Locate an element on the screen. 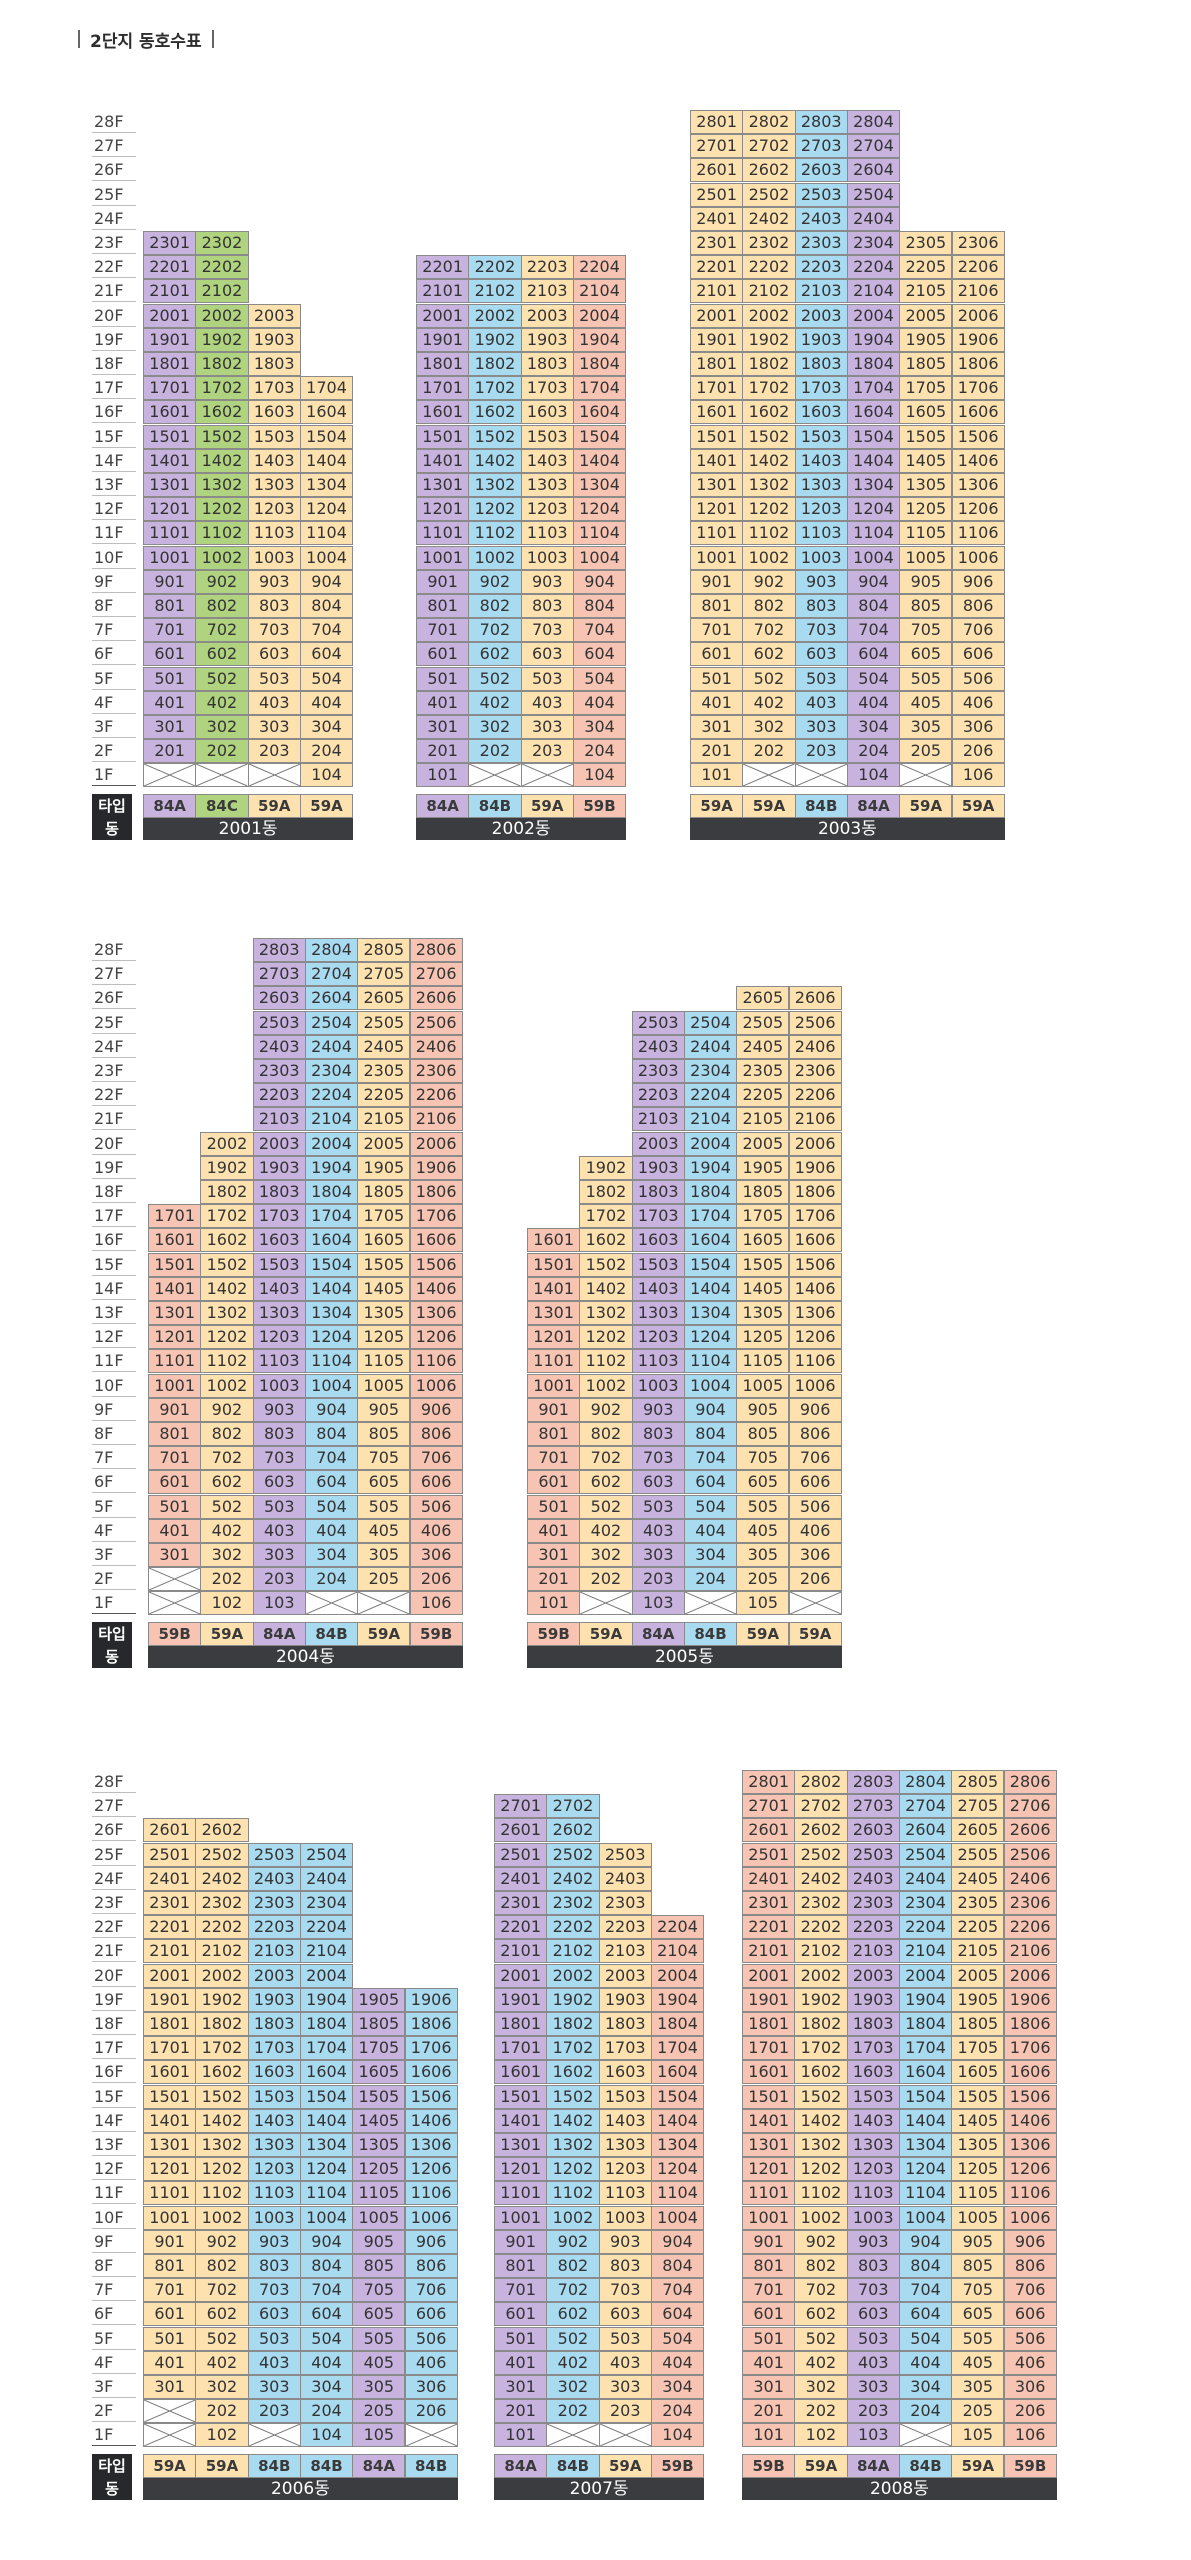  unit-cell: 903 is located at coordinates (274, 581).